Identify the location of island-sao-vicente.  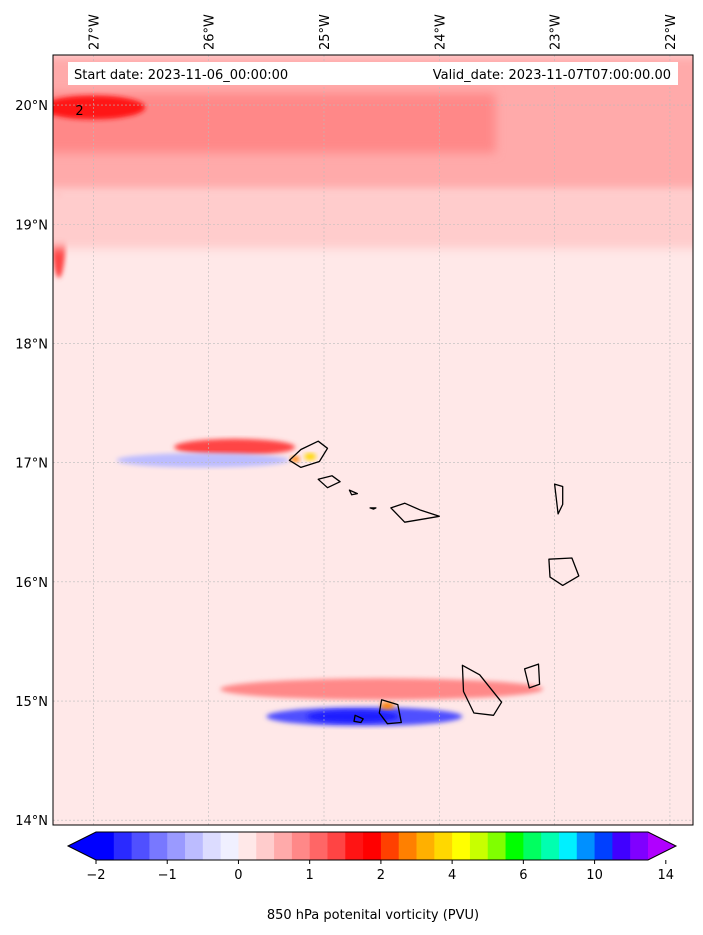
(329, 482).